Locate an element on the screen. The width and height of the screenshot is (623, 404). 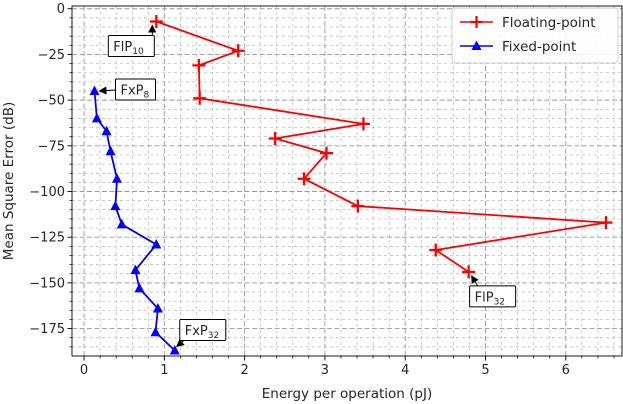
y-tick-label: −25 is located at coordinates (51, 55).